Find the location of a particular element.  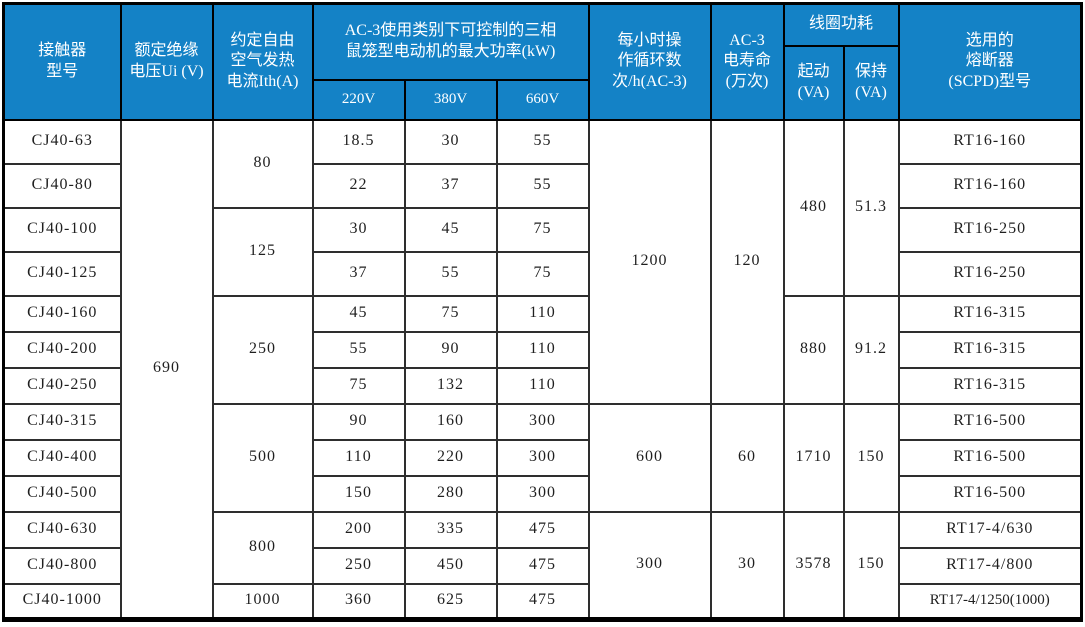

fuse-cell: RT17-4/800 is located at coordinates (990, 565).